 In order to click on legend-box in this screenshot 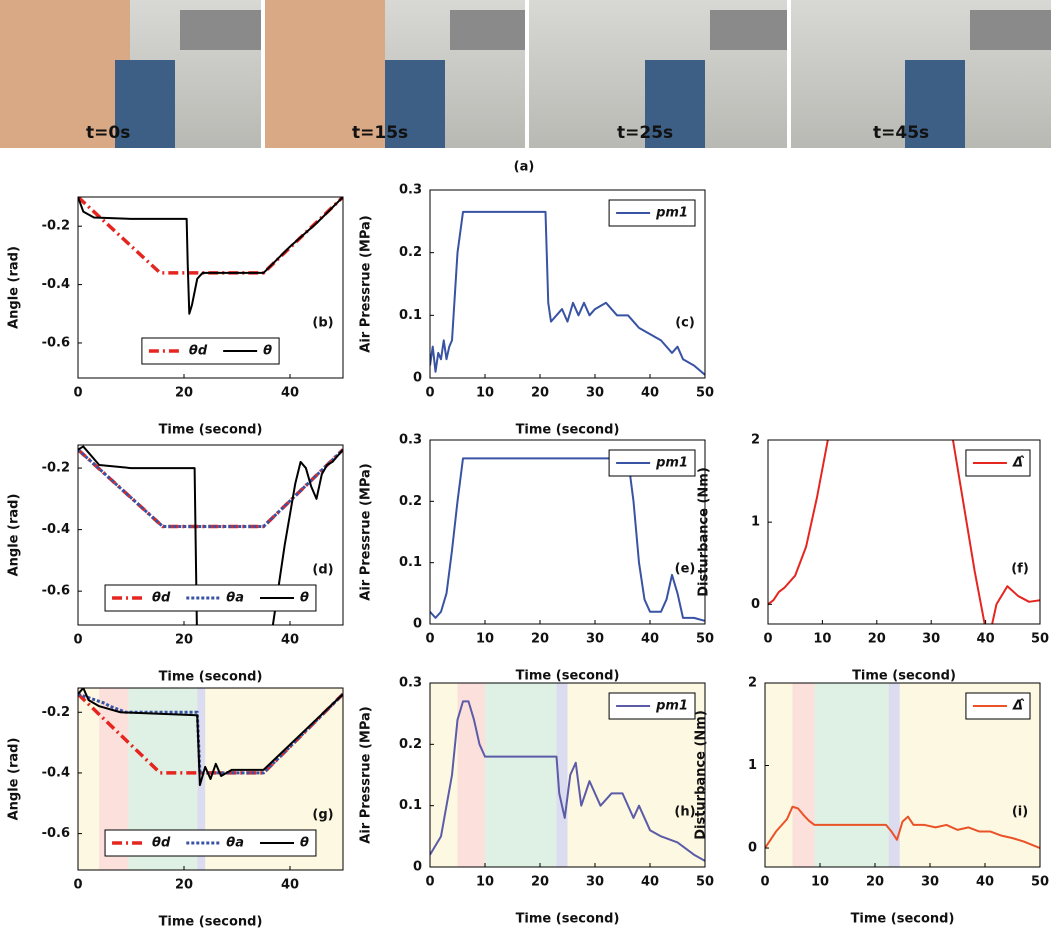, I will do `click(210, 351)`.